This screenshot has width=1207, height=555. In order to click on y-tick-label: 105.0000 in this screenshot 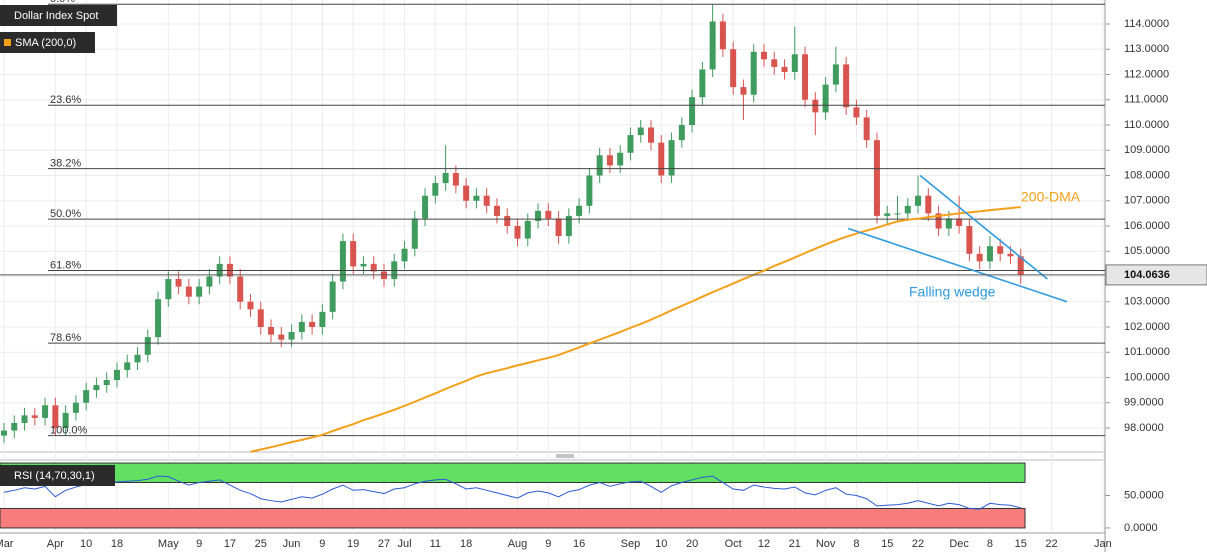, I will do `click(1147, 251)`.